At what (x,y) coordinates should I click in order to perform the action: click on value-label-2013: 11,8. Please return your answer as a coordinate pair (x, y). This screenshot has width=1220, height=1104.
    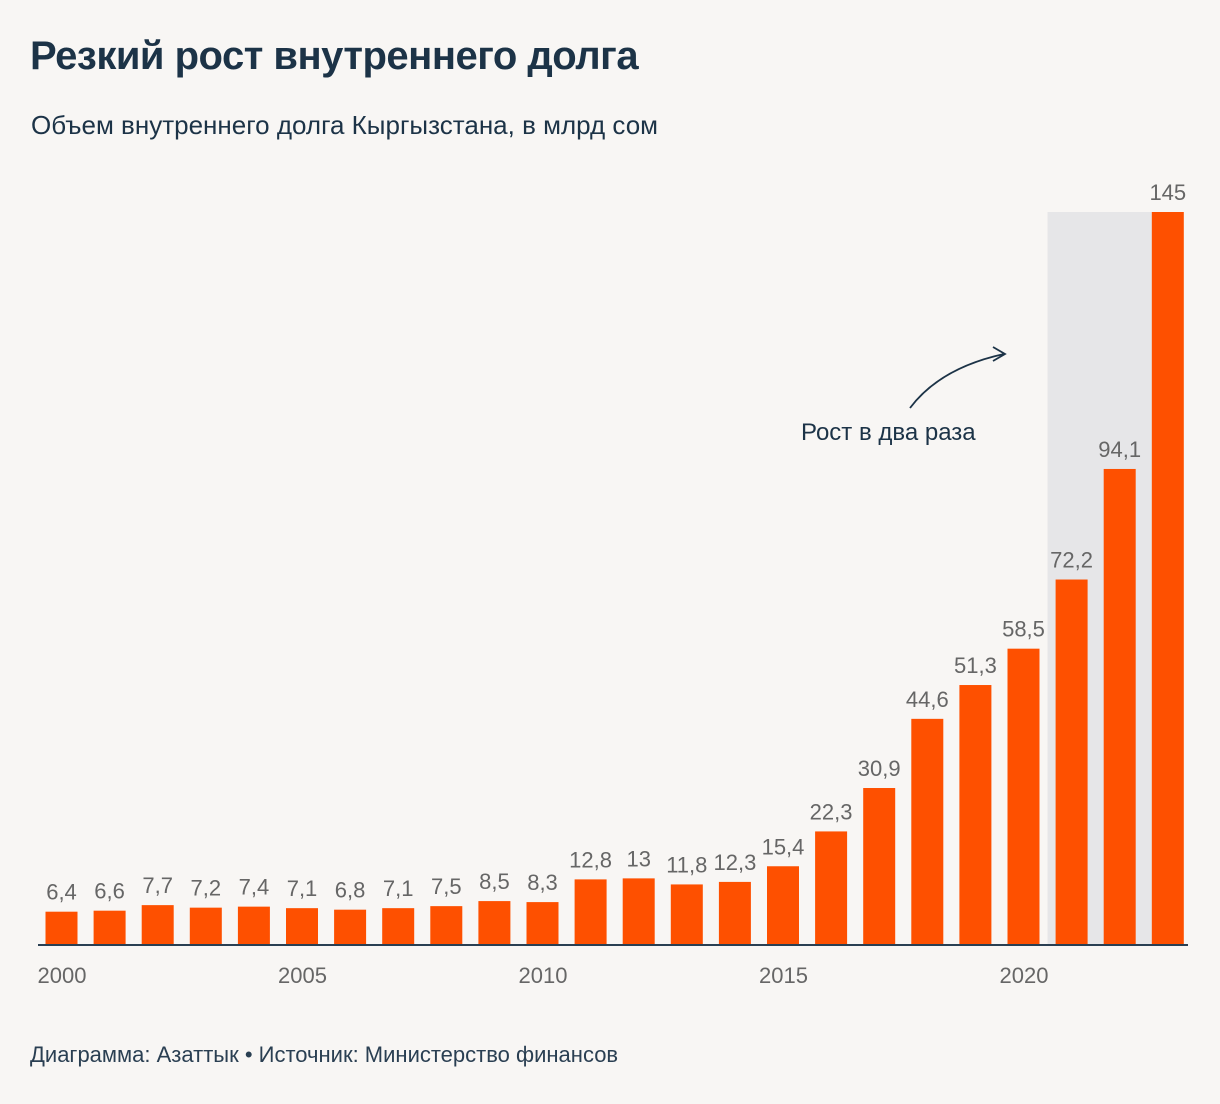
    Looking at the image, I should click on (686, 864).